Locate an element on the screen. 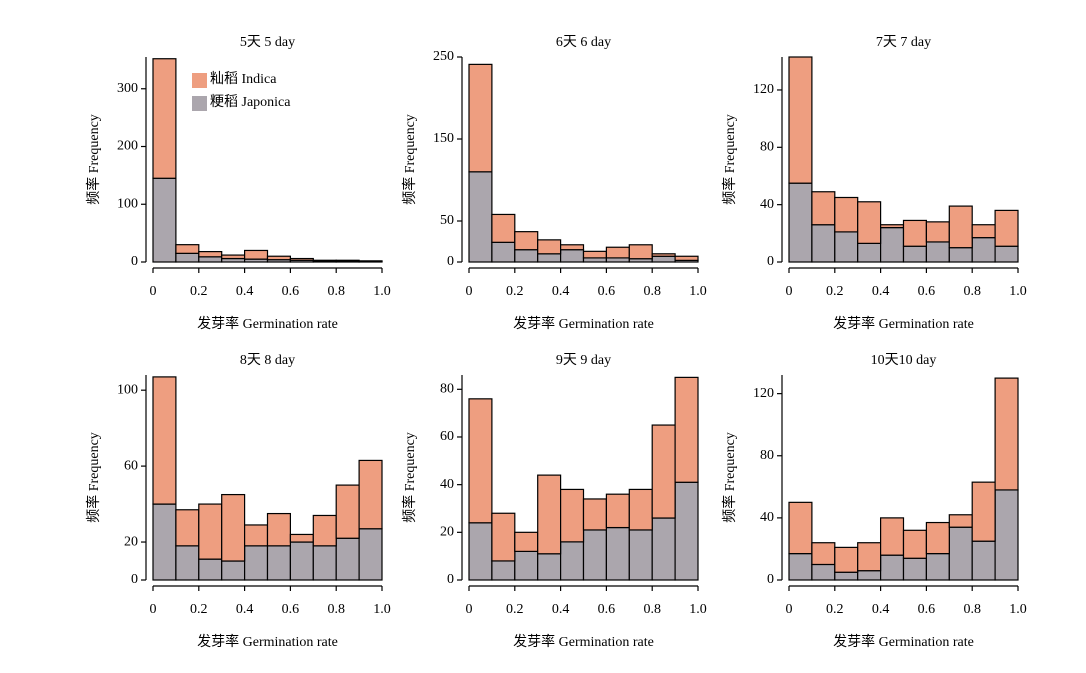  y-tick-label: 100 is located at coordinates (127, 389).